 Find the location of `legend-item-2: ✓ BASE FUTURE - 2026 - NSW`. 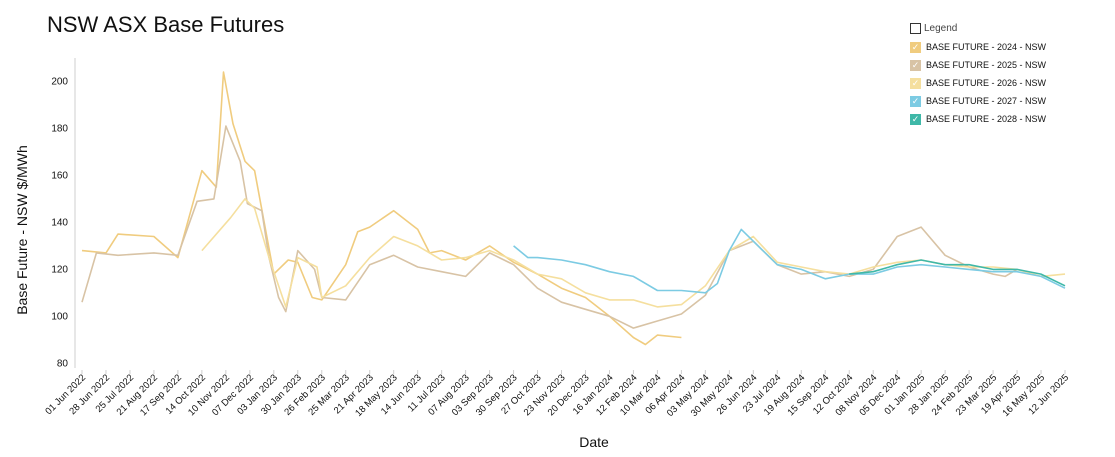

legend-item-2: ✓ BASE FUTURE - 2026 - NSW is located at coordinates (978, 83).